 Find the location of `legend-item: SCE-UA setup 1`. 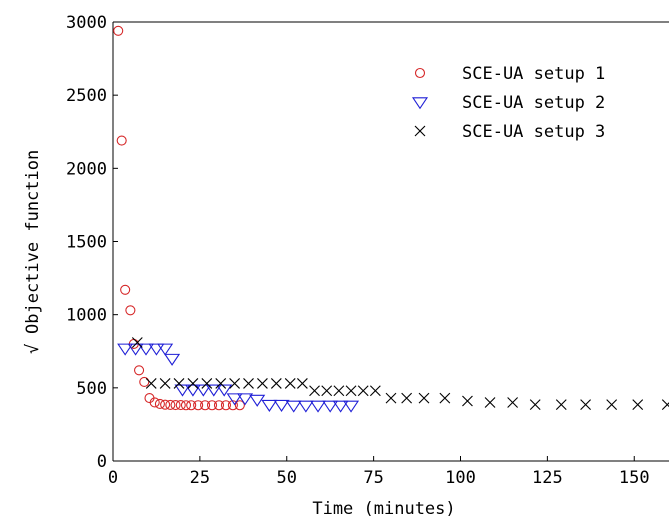

legend-item: SCE-UA setup 1 is located at coordinates (509, 74).